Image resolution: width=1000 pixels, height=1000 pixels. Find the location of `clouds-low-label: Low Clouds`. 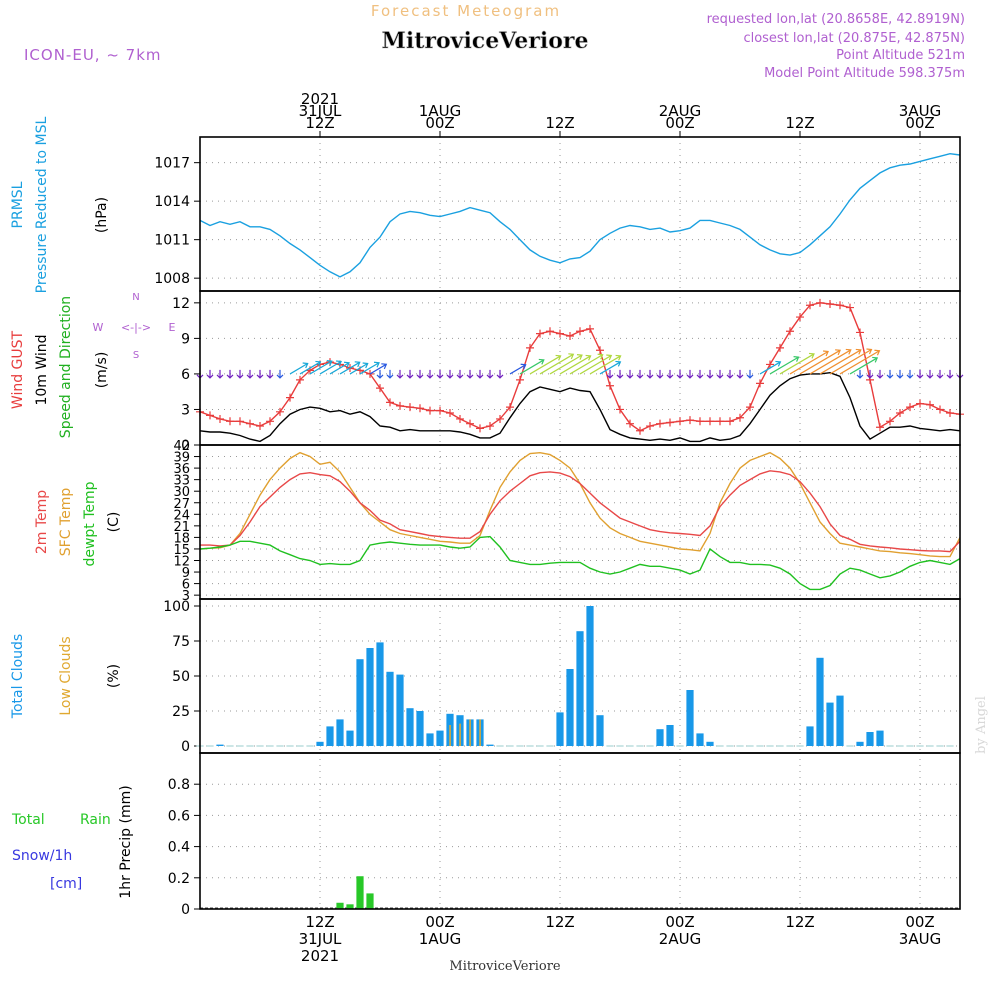

clouds-low-label: Low Clouds is located at coordinates (66, 675).